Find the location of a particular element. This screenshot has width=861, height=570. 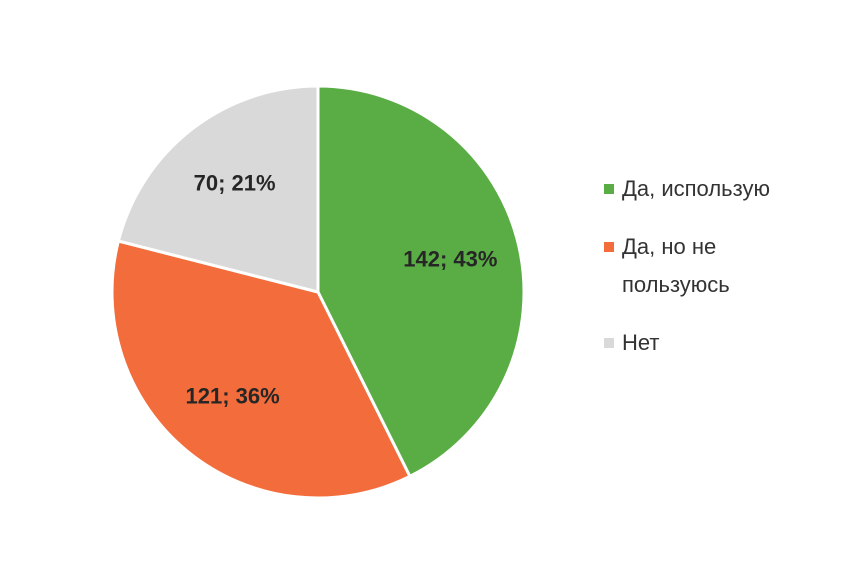

legend-item: Нет is located at coordinates (700, 343).